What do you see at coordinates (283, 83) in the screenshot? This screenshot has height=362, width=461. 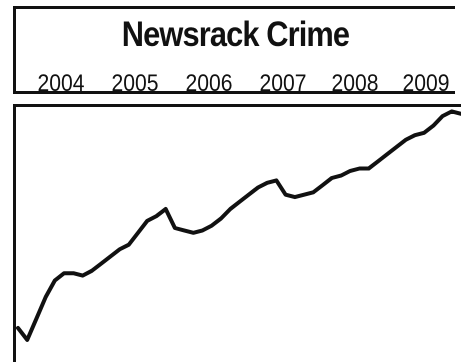 I see `x-tick-label: 2007` at bounding box center [283, 83].